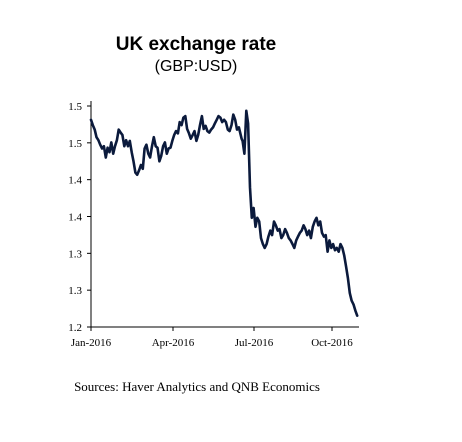  Describe the element at coordinates (212, 338) in the screenshot. I see `x-axis-ticks: Jan-2016 Apr-2016 Jul-2016 Oct-2016` at that location.